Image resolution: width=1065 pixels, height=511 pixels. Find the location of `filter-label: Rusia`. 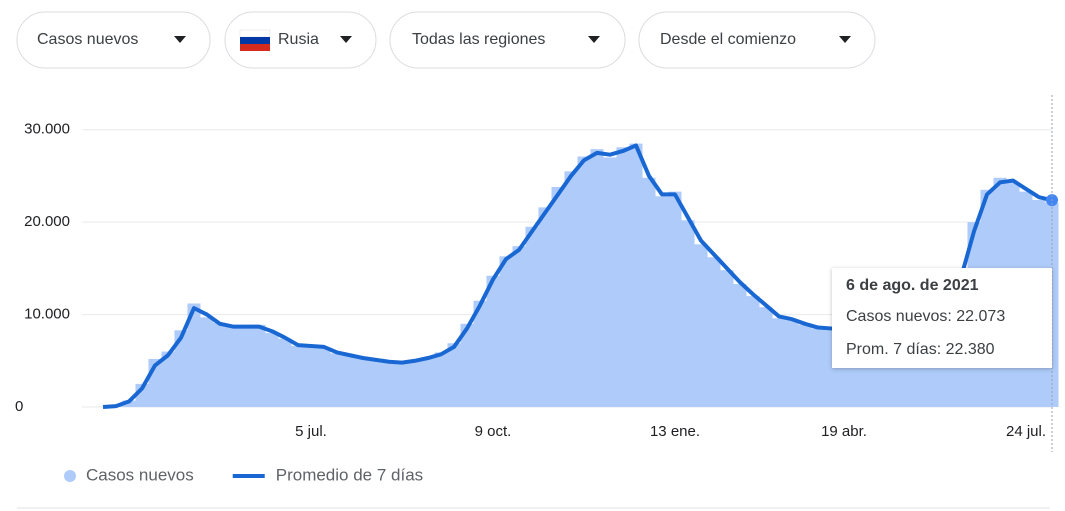

filter-label: Rusia is located at coordinates (298, 39).